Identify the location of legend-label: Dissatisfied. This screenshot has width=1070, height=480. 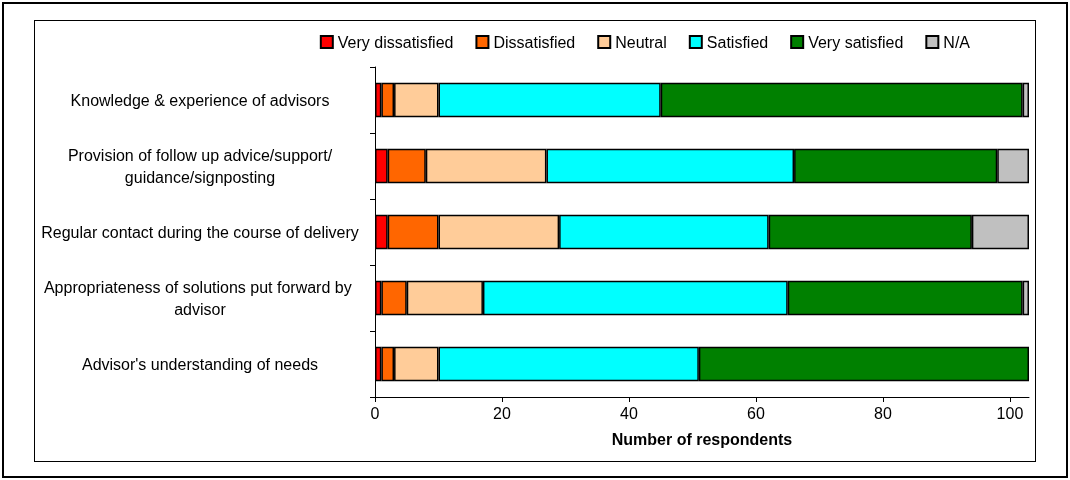
(534, 42).